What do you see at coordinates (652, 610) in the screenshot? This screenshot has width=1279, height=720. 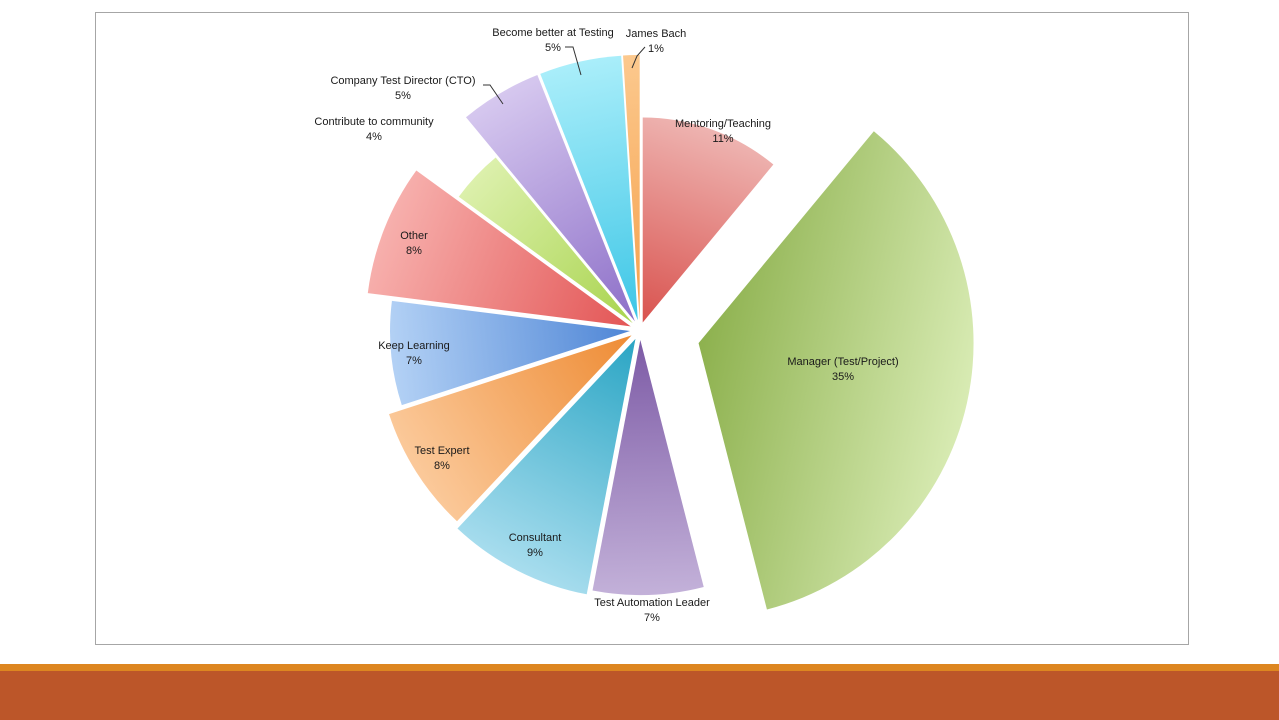 I see `slice-label-test-automation-leader: Test Automation Leader 7%` at bounding box center [652, 610].